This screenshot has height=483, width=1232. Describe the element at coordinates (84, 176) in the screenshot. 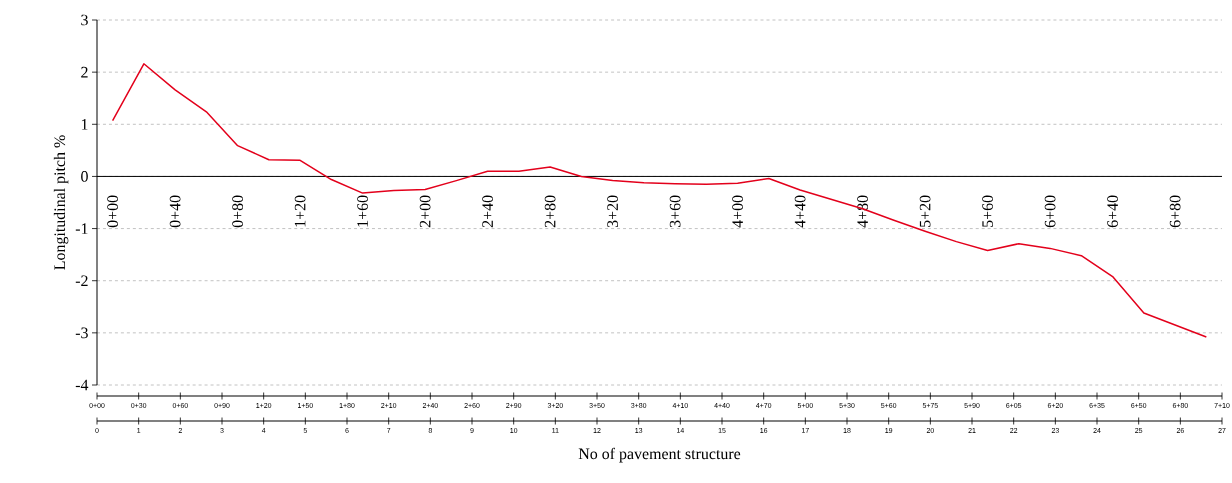

I see `y-tick-label: 0` at that location.